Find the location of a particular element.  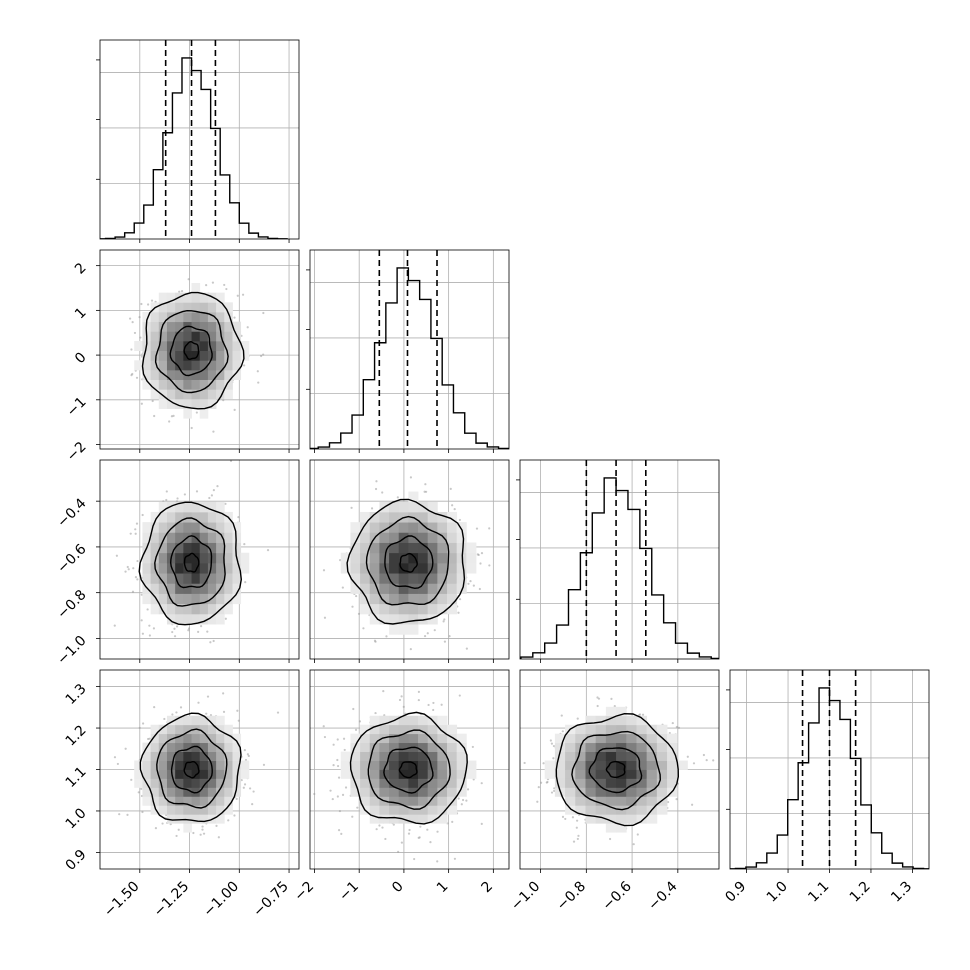

x-tick-label: −0.4 is located at coordinates (662, 895).